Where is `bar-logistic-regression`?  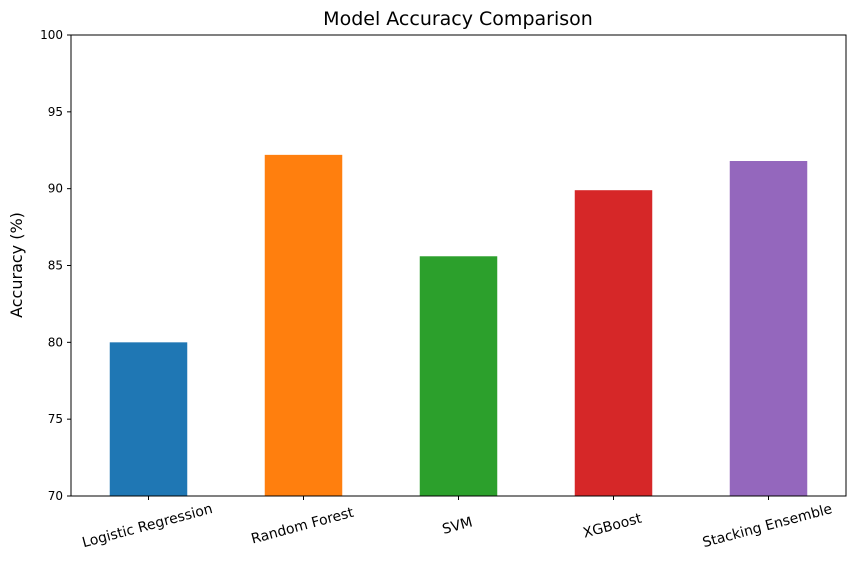
bar-logistic-regression is located at coordinates (148, 419).